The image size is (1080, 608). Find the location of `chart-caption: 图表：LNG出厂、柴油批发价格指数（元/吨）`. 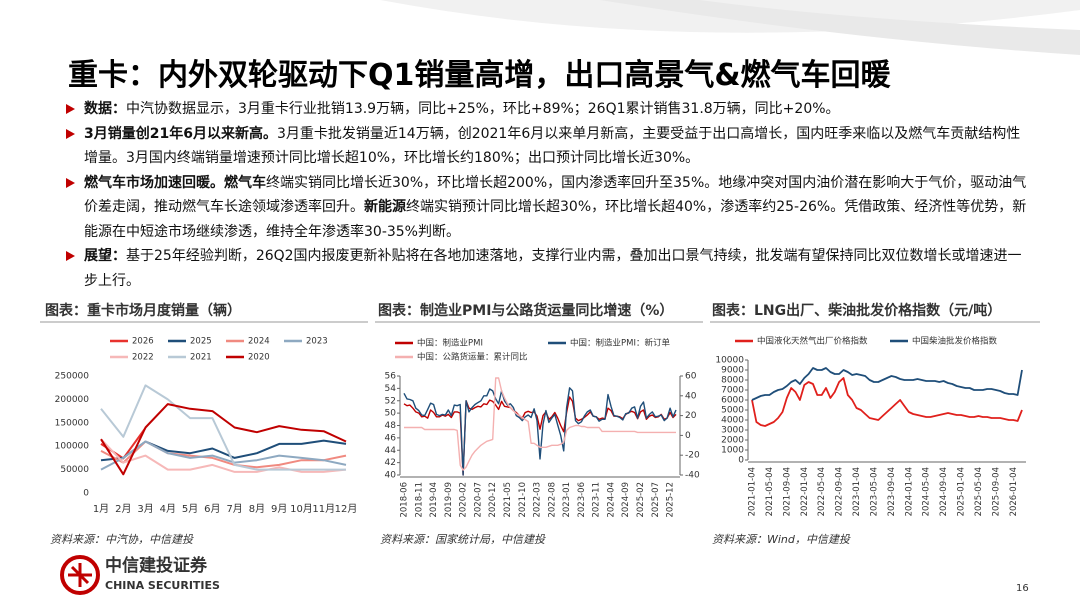

chart-caption: 图表：LNG出厂、柴油批发价格指数（元/吨） is located at coordinates (856, 310).